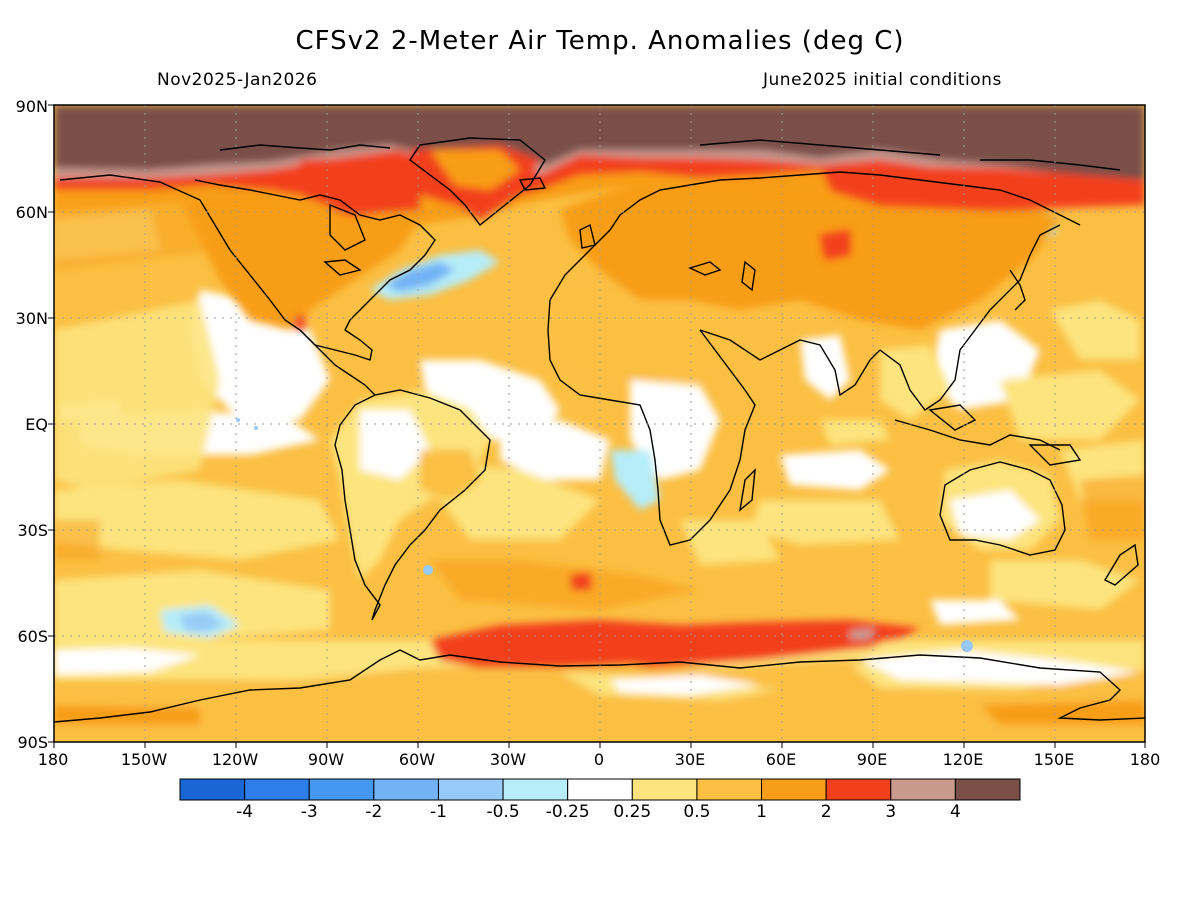 Image resolution: width=1200 pixels, height=900 pixels. Describe the element at coordinates (36, 424) in the screenshot. I see `lat-label-eq: EQ` at that location.